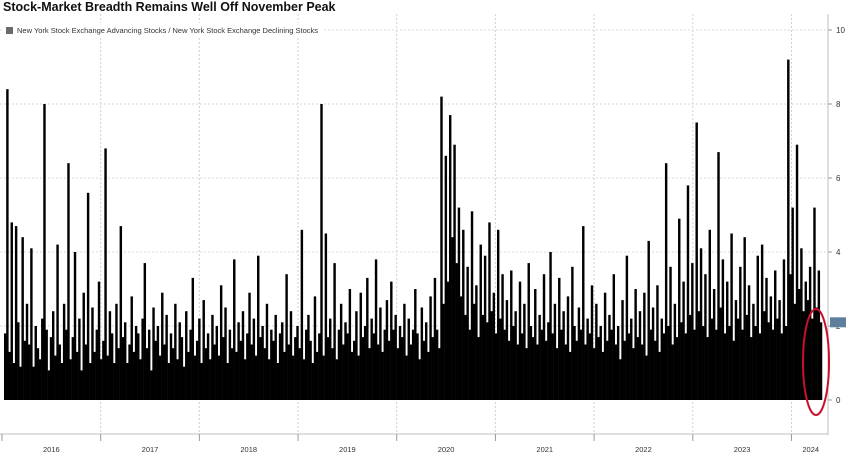  Describe the element at coordinates (248, 449) in the screenshot. I see `x-tick-label: 2018` at that location.